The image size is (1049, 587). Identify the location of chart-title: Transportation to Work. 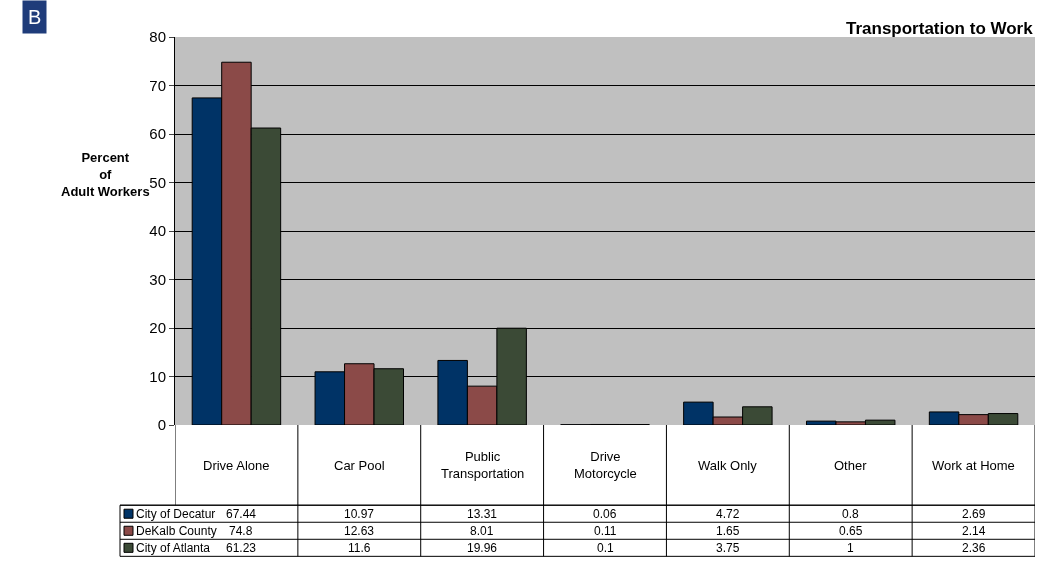
(940, 28).